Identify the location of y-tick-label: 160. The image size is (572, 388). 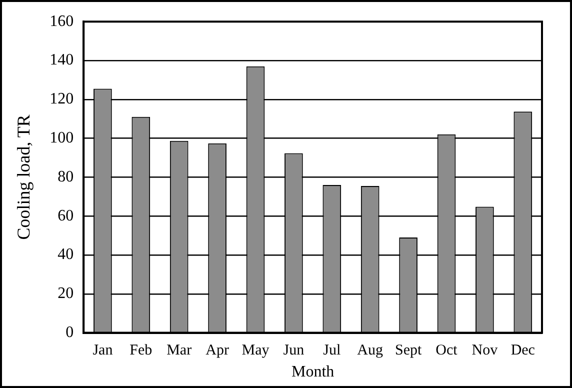
(62, 21).